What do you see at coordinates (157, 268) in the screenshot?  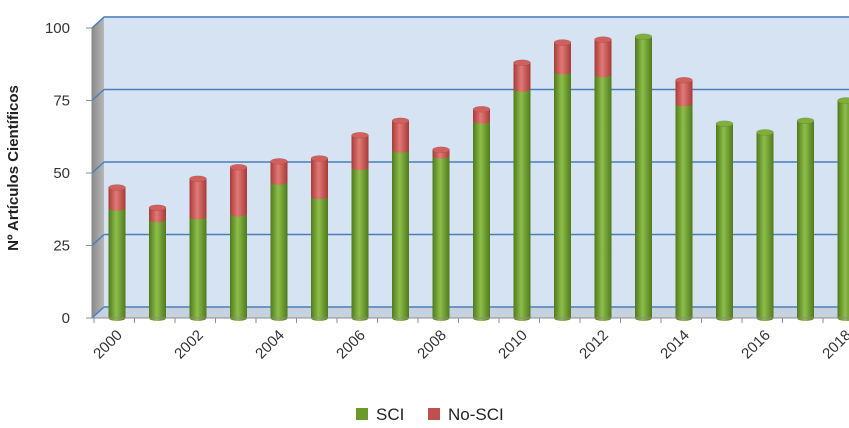 I see `bar-sci-2001` at bounding box center [157, 268].